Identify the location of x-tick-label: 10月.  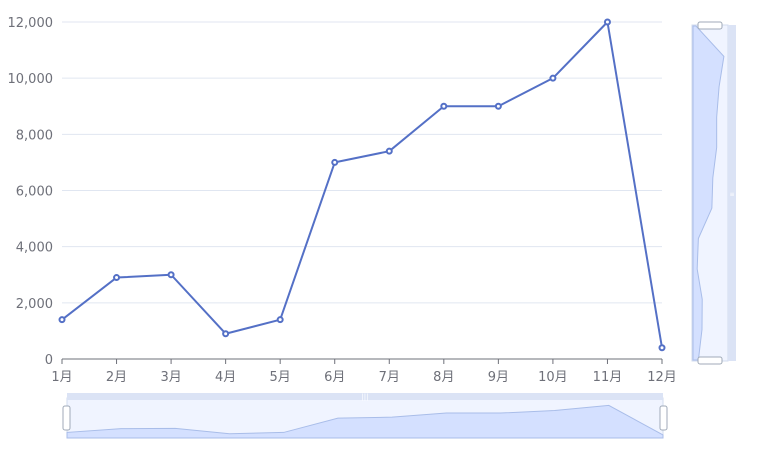
(553, 377).